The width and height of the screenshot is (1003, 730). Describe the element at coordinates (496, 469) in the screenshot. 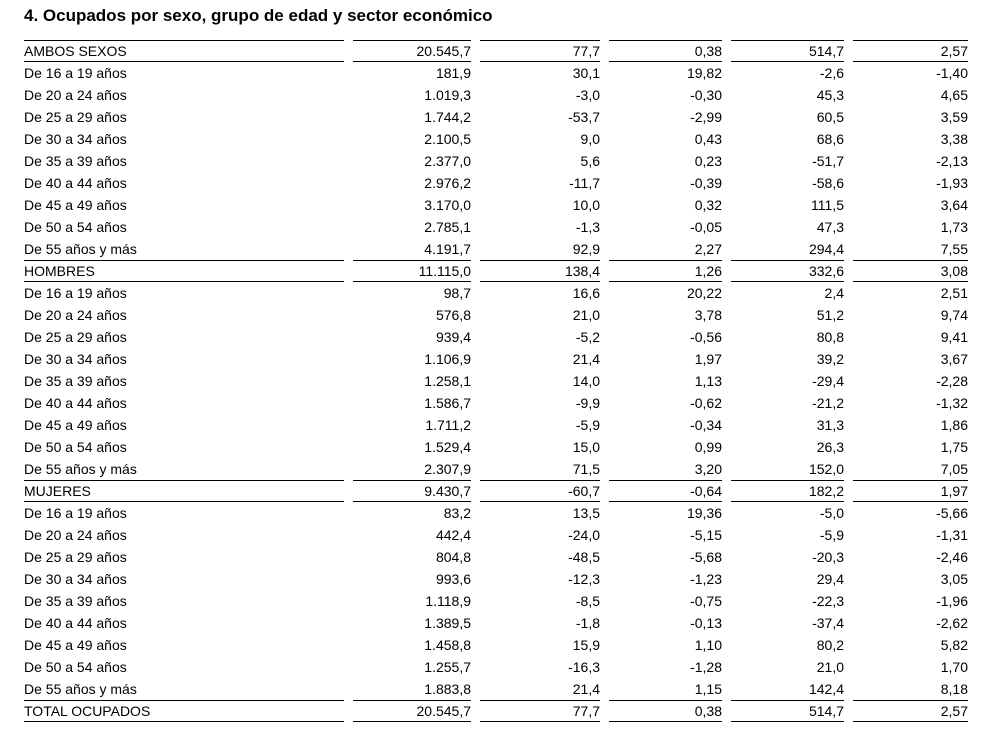

I see `table-row: De 55 años y más 2.307,9 71,5 3,20 152,0 7,05` at that location.